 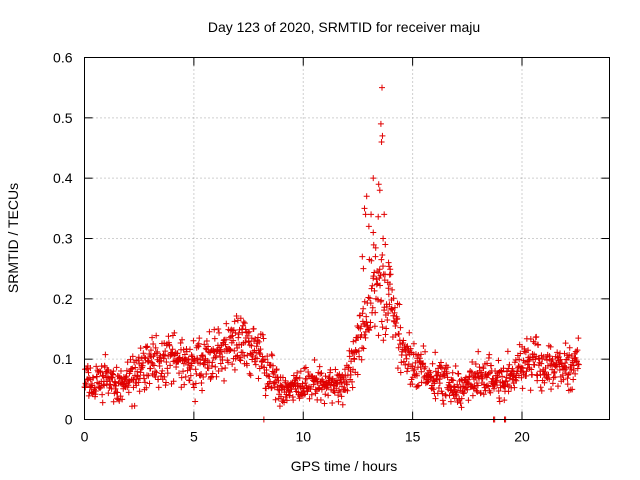 What do you see at coordinates (63, 299) in the screenshot?
I see `y-tick-label: 0.2` at bounding box center [63, 299].